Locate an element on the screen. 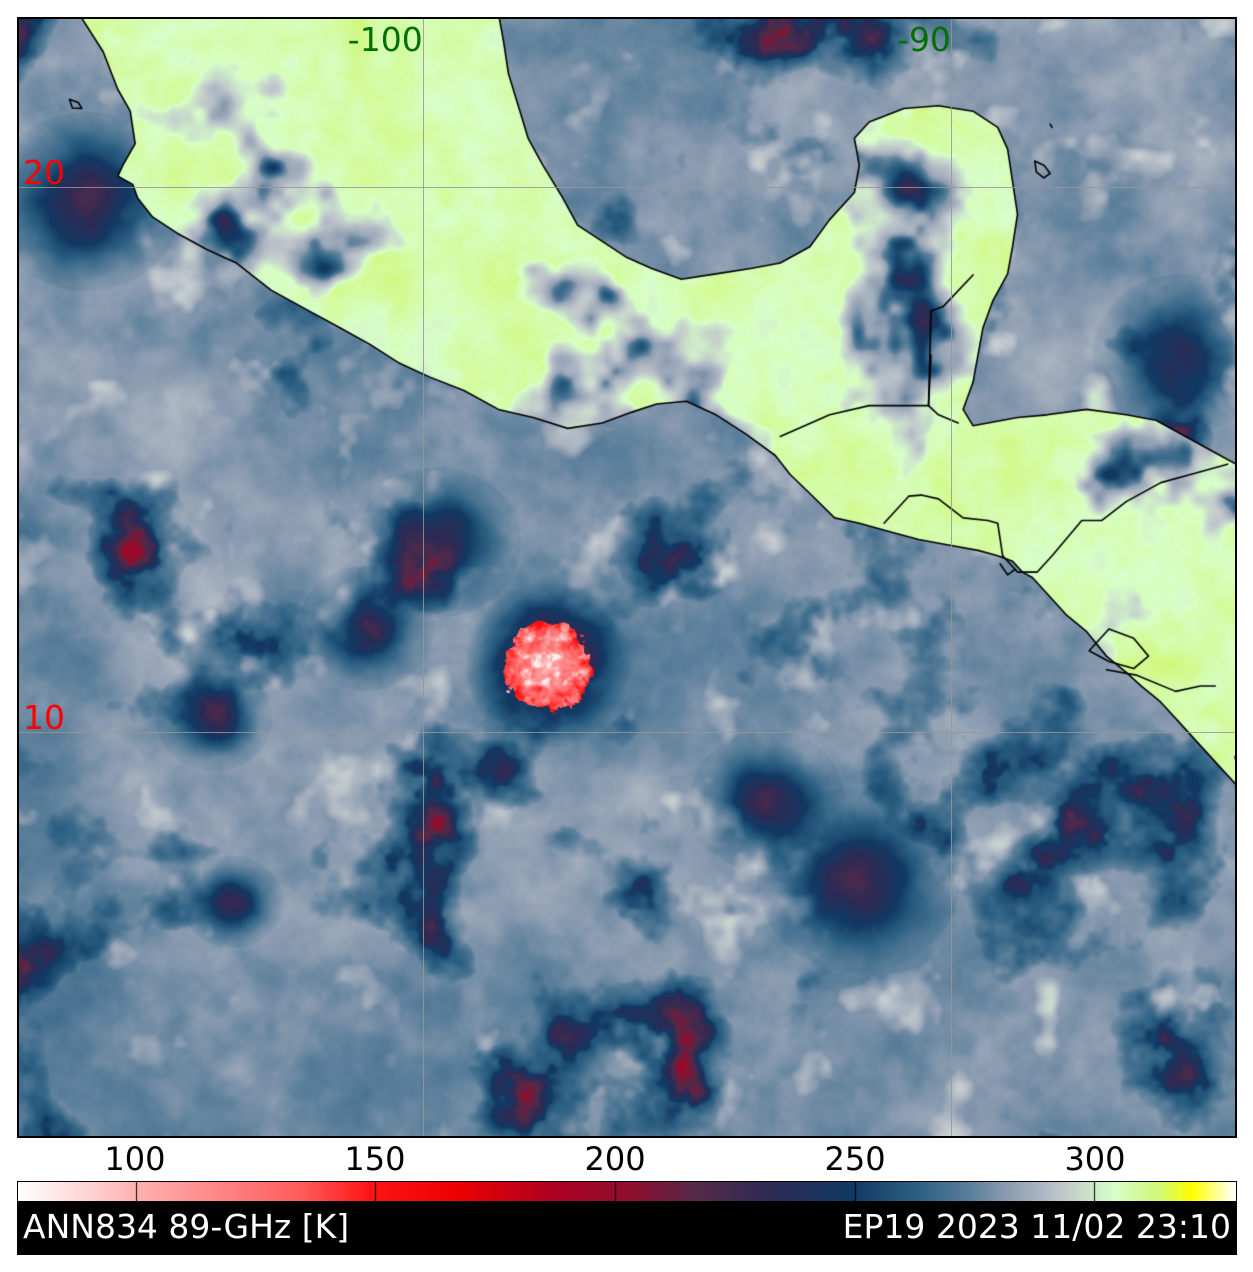 Image resolution: width=1253 pixels, height=1272 pixels. colorbar-gradient is located at coordinates (627, 1191).